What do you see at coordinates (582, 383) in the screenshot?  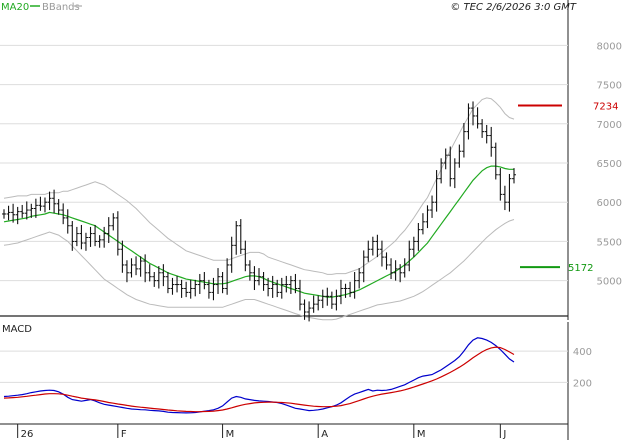 I see `macd-y-tick-200: 200` at bounding box center [582, 383].